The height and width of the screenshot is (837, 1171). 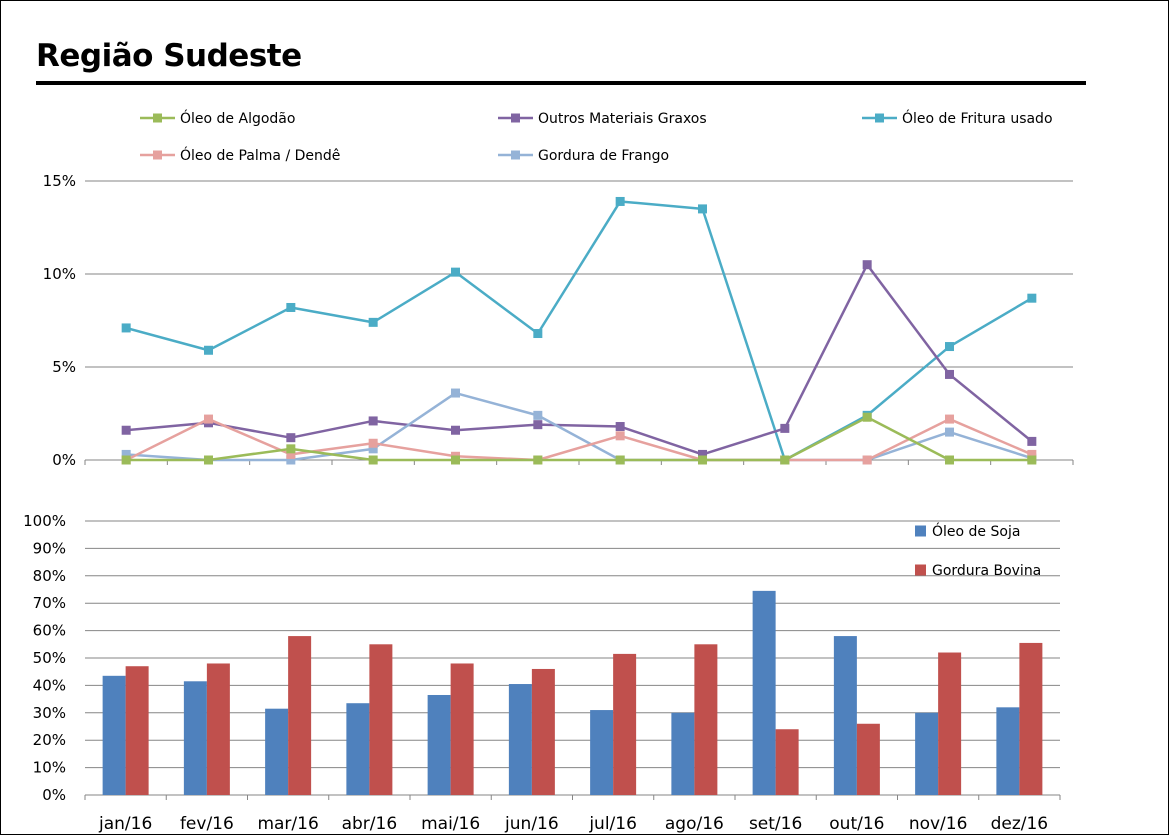 What do you see at coordinates (612, 824) in the screenshot?
I see `x-tick-label: jul/16` at bounding box center [612, 824].